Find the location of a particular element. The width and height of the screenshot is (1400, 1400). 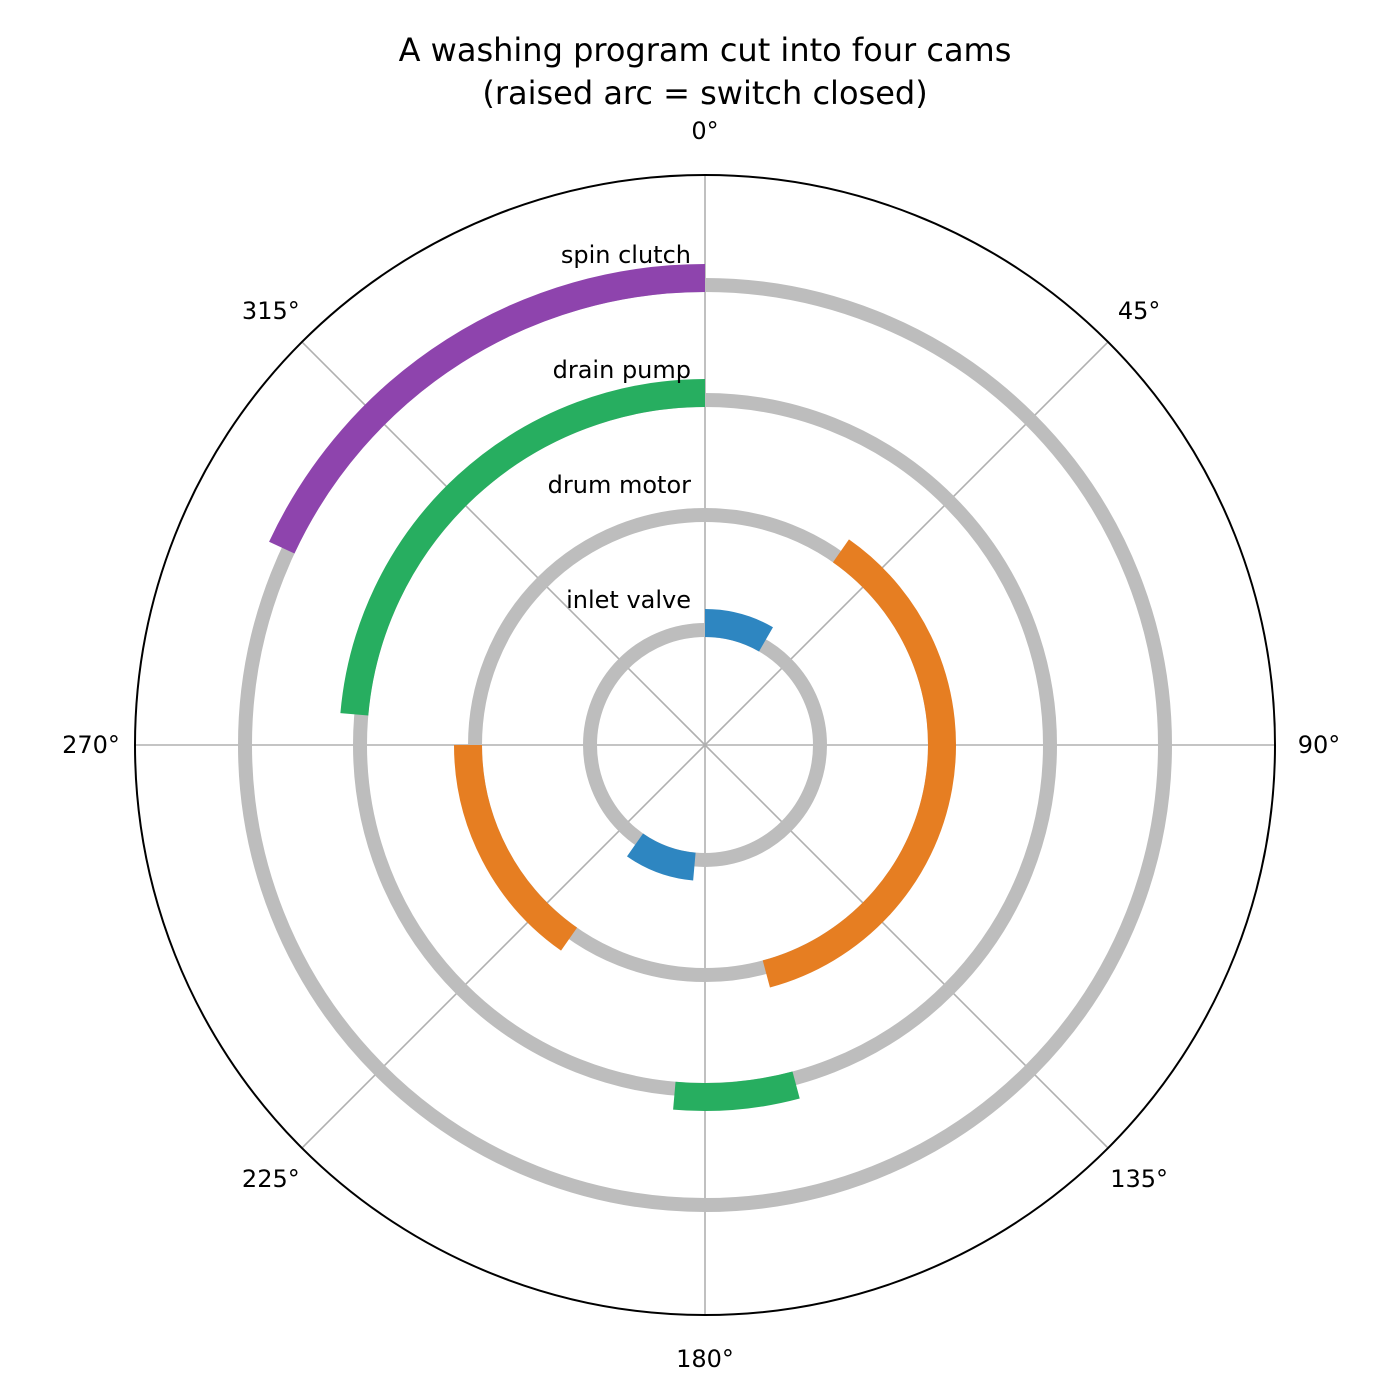

angle-tick-label: 315° is located at coordinates (271, 311).